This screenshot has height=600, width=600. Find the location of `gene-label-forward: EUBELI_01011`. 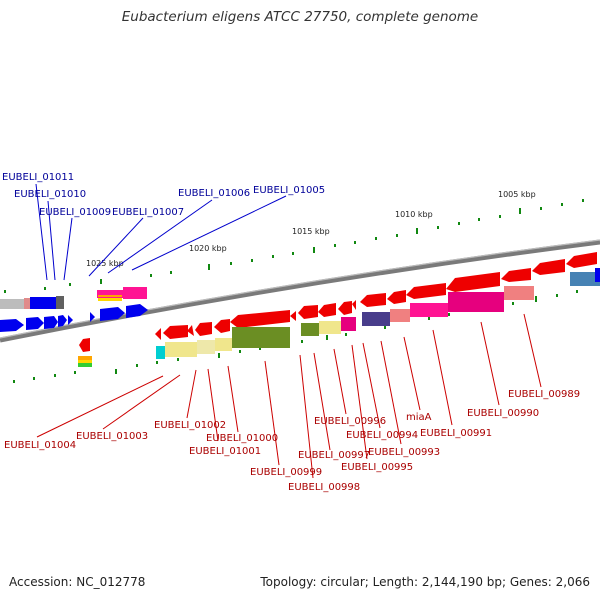

gene-label-forward: EUBELI_01011 is located at coordinates (38, 177).